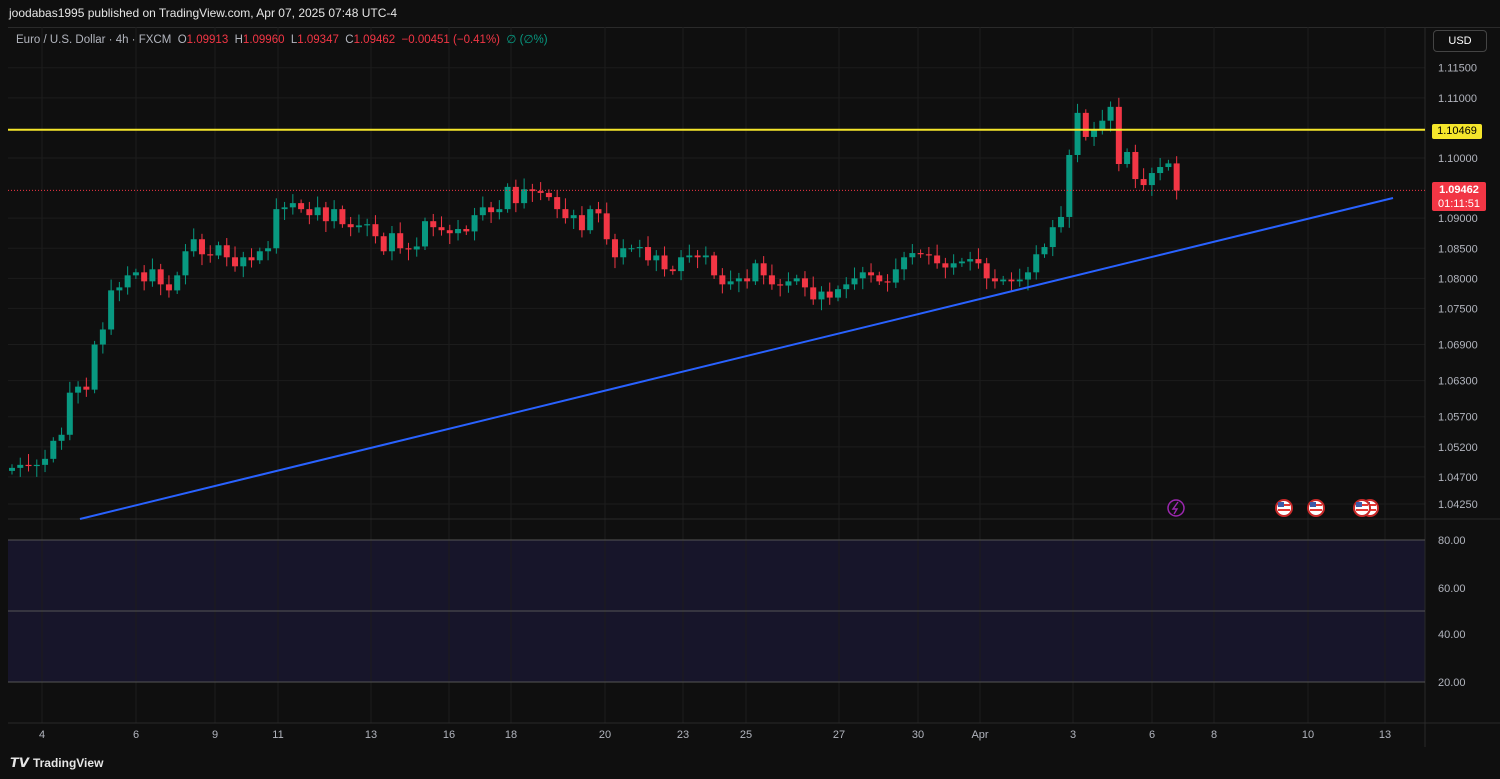  What do you see at coordinates (1458, 249) in the screenshot?
I see `price-tick: 1.08500` at bounding box center [1458, 249].